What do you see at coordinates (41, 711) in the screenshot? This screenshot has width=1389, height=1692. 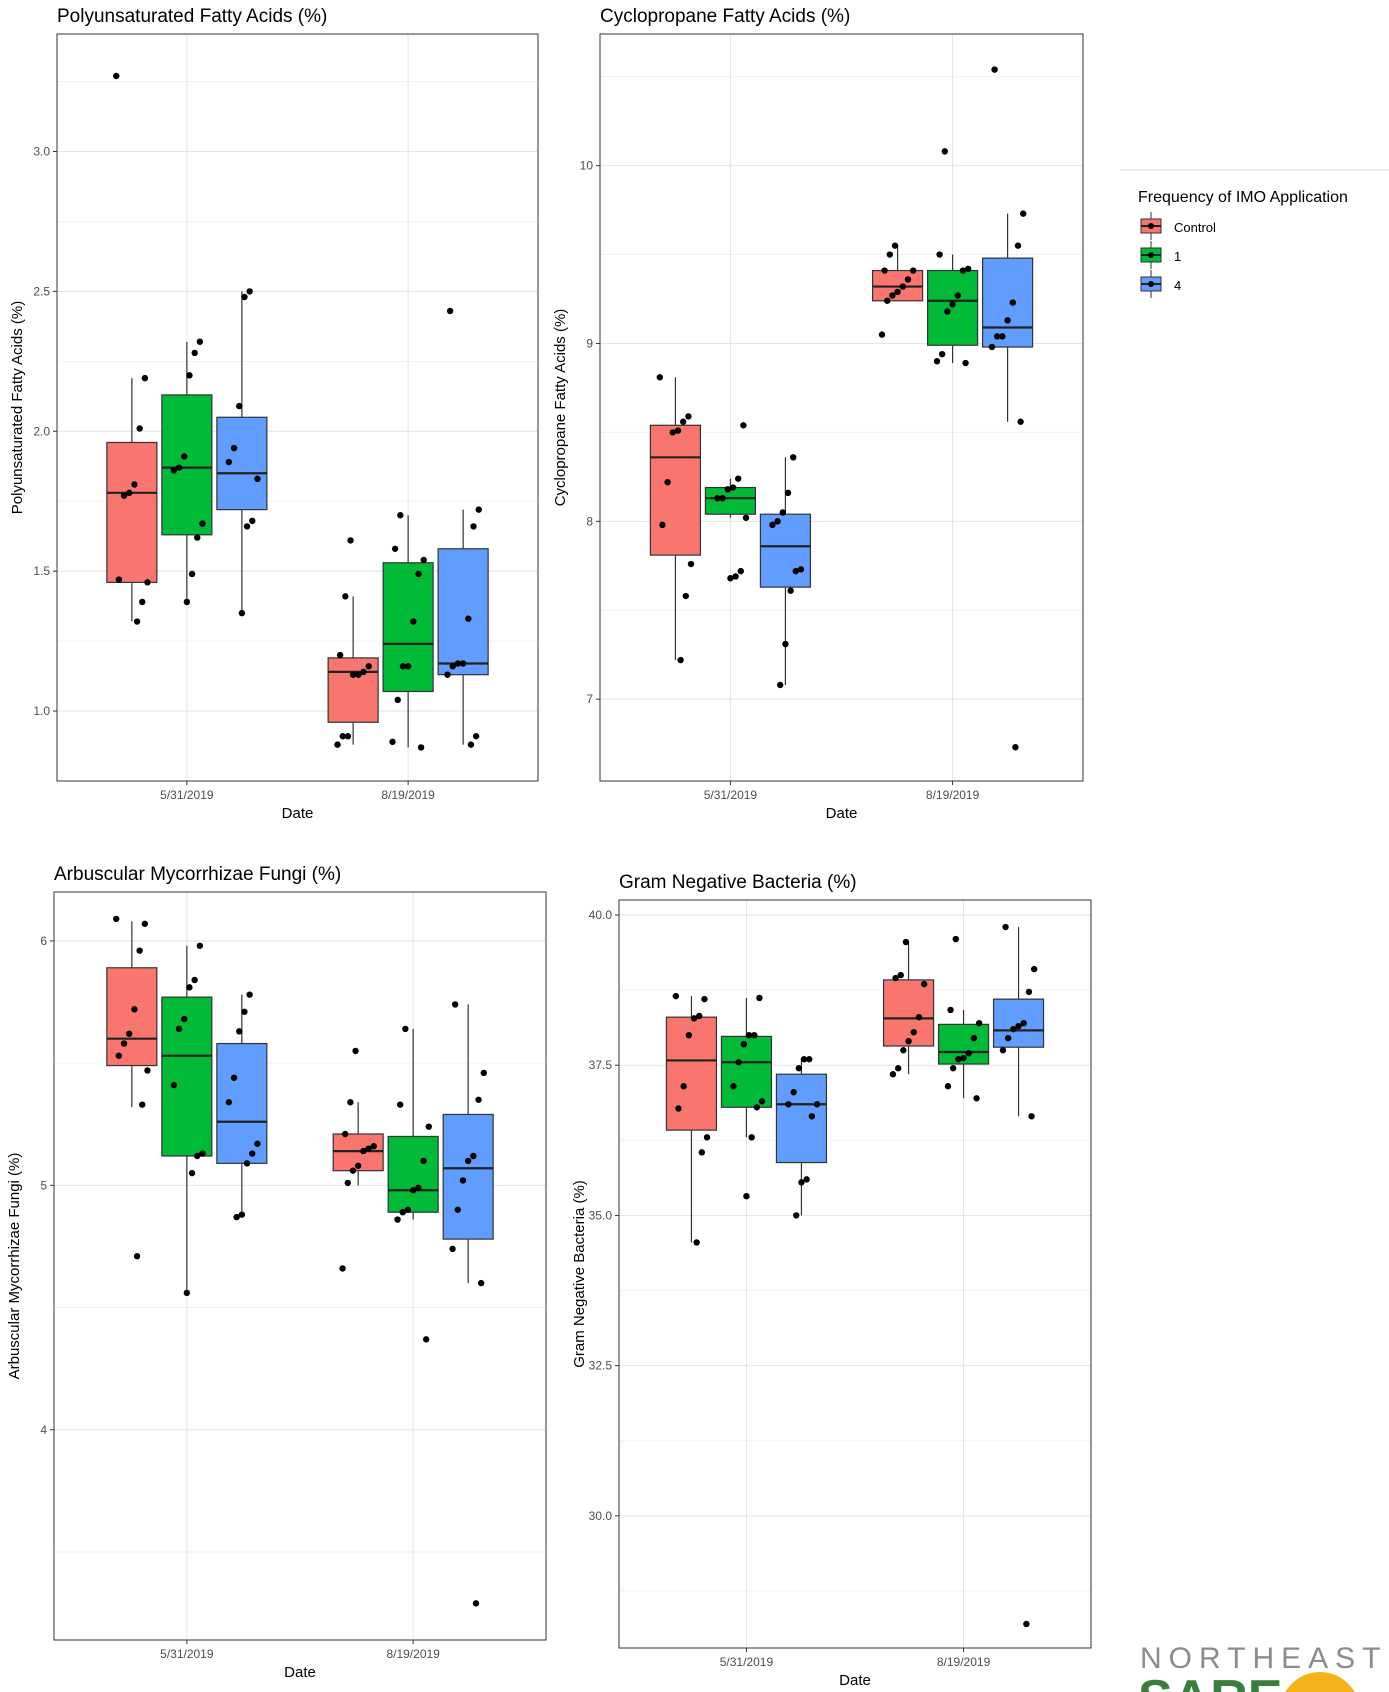 I see `y-tick-label: 1.0` at bounding box center [41, 711].